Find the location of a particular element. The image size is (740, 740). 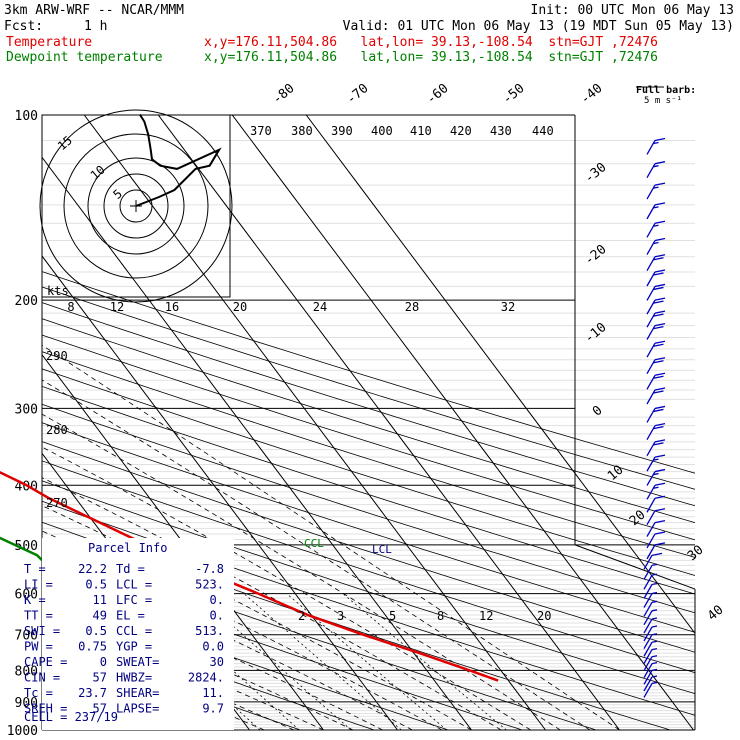

hodograph-ring is located at coordinates (136, 206).